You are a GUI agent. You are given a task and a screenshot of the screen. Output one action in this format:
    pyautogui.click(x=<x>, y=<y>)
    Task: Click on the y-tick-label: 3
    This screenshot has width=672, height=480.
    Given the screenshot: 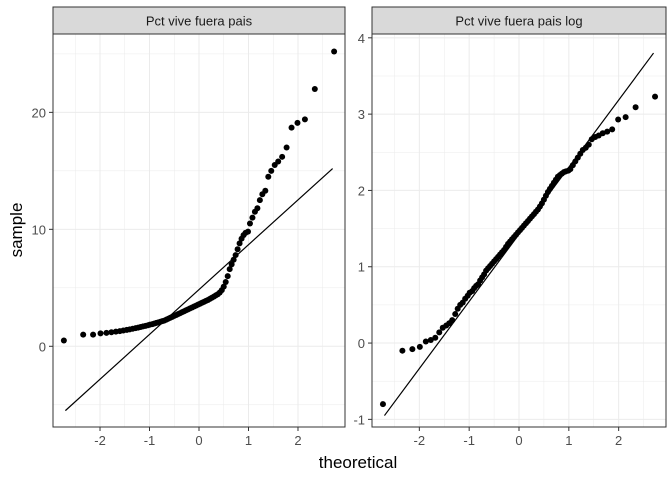 What is the action you would take?
    pyautogui.click(x=361, y=114)
    